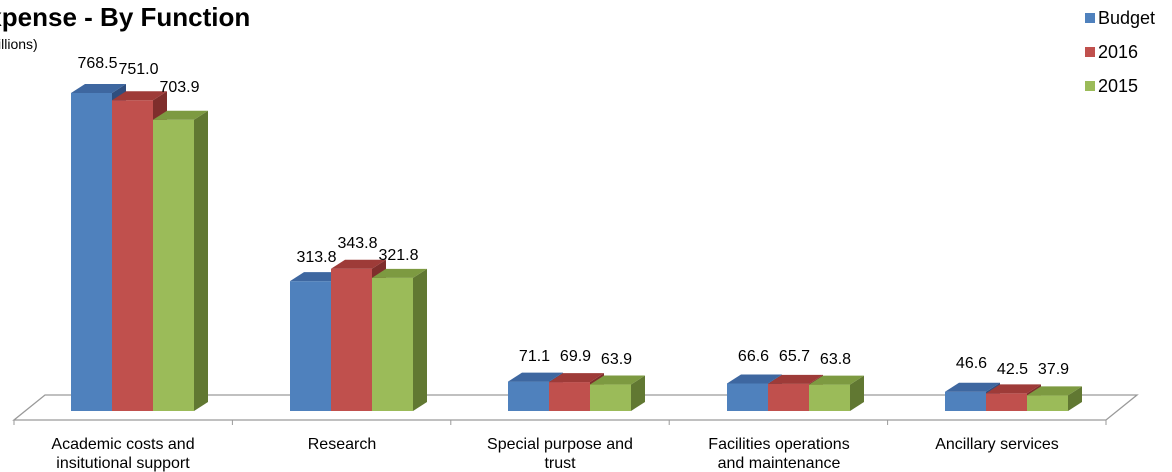  Describe the element at coordinates (779, 463) in the screenshot. I see `category-label: and maintenance` at that location.